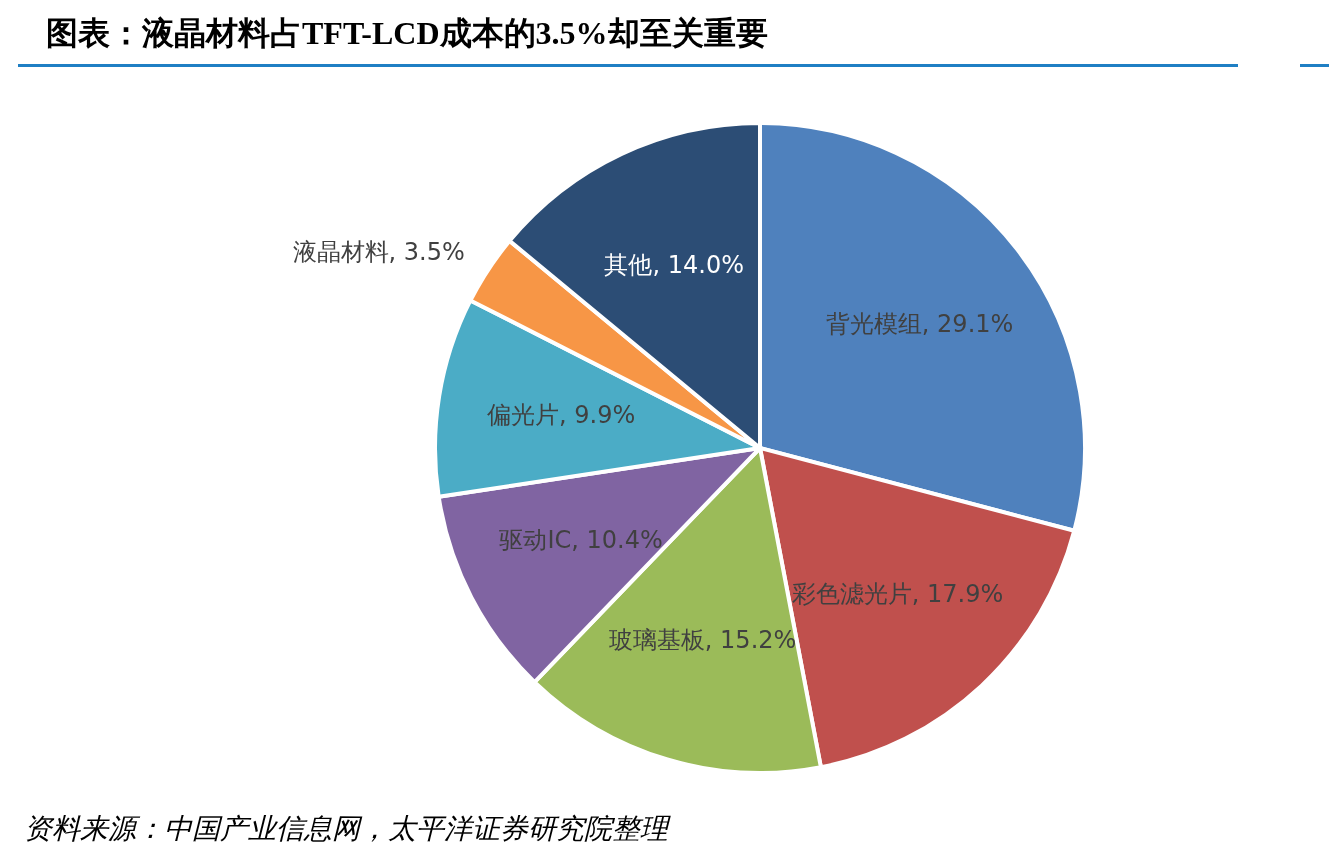  What do you see at coordinates (347, 828) in the screenshot?
I see `text: 资料来源：中国产业信息网，太平洋证券研究院整理` at bounding box center [347, 828].